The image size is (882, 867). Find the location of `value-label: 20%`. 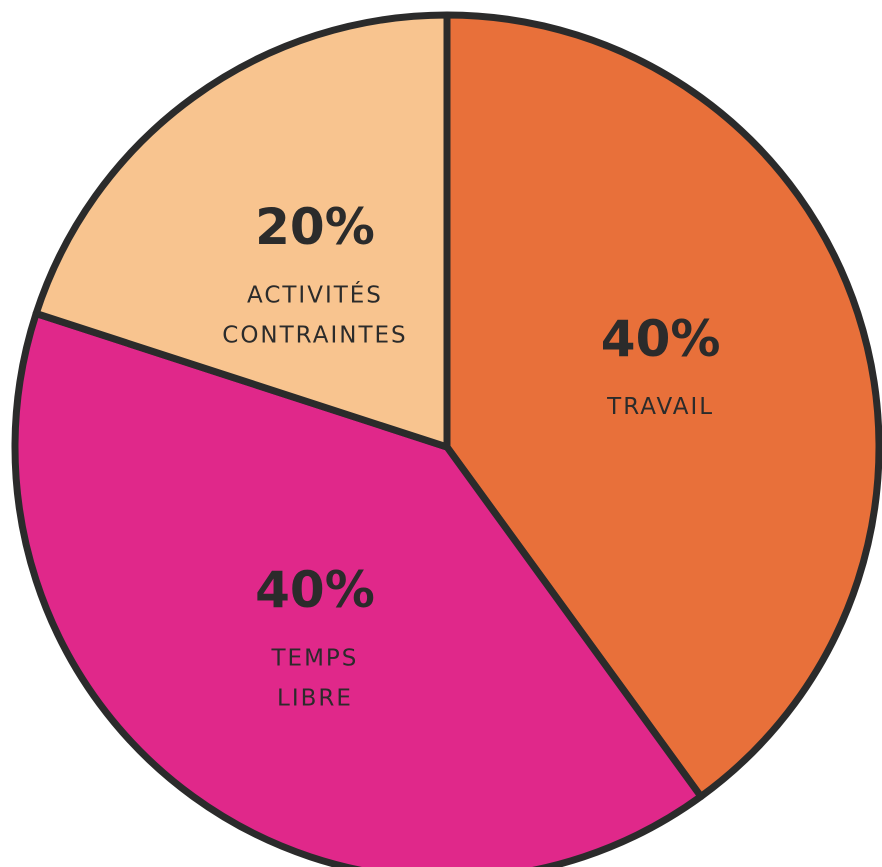

value-label: 20% is located at coordinates (315, 227).